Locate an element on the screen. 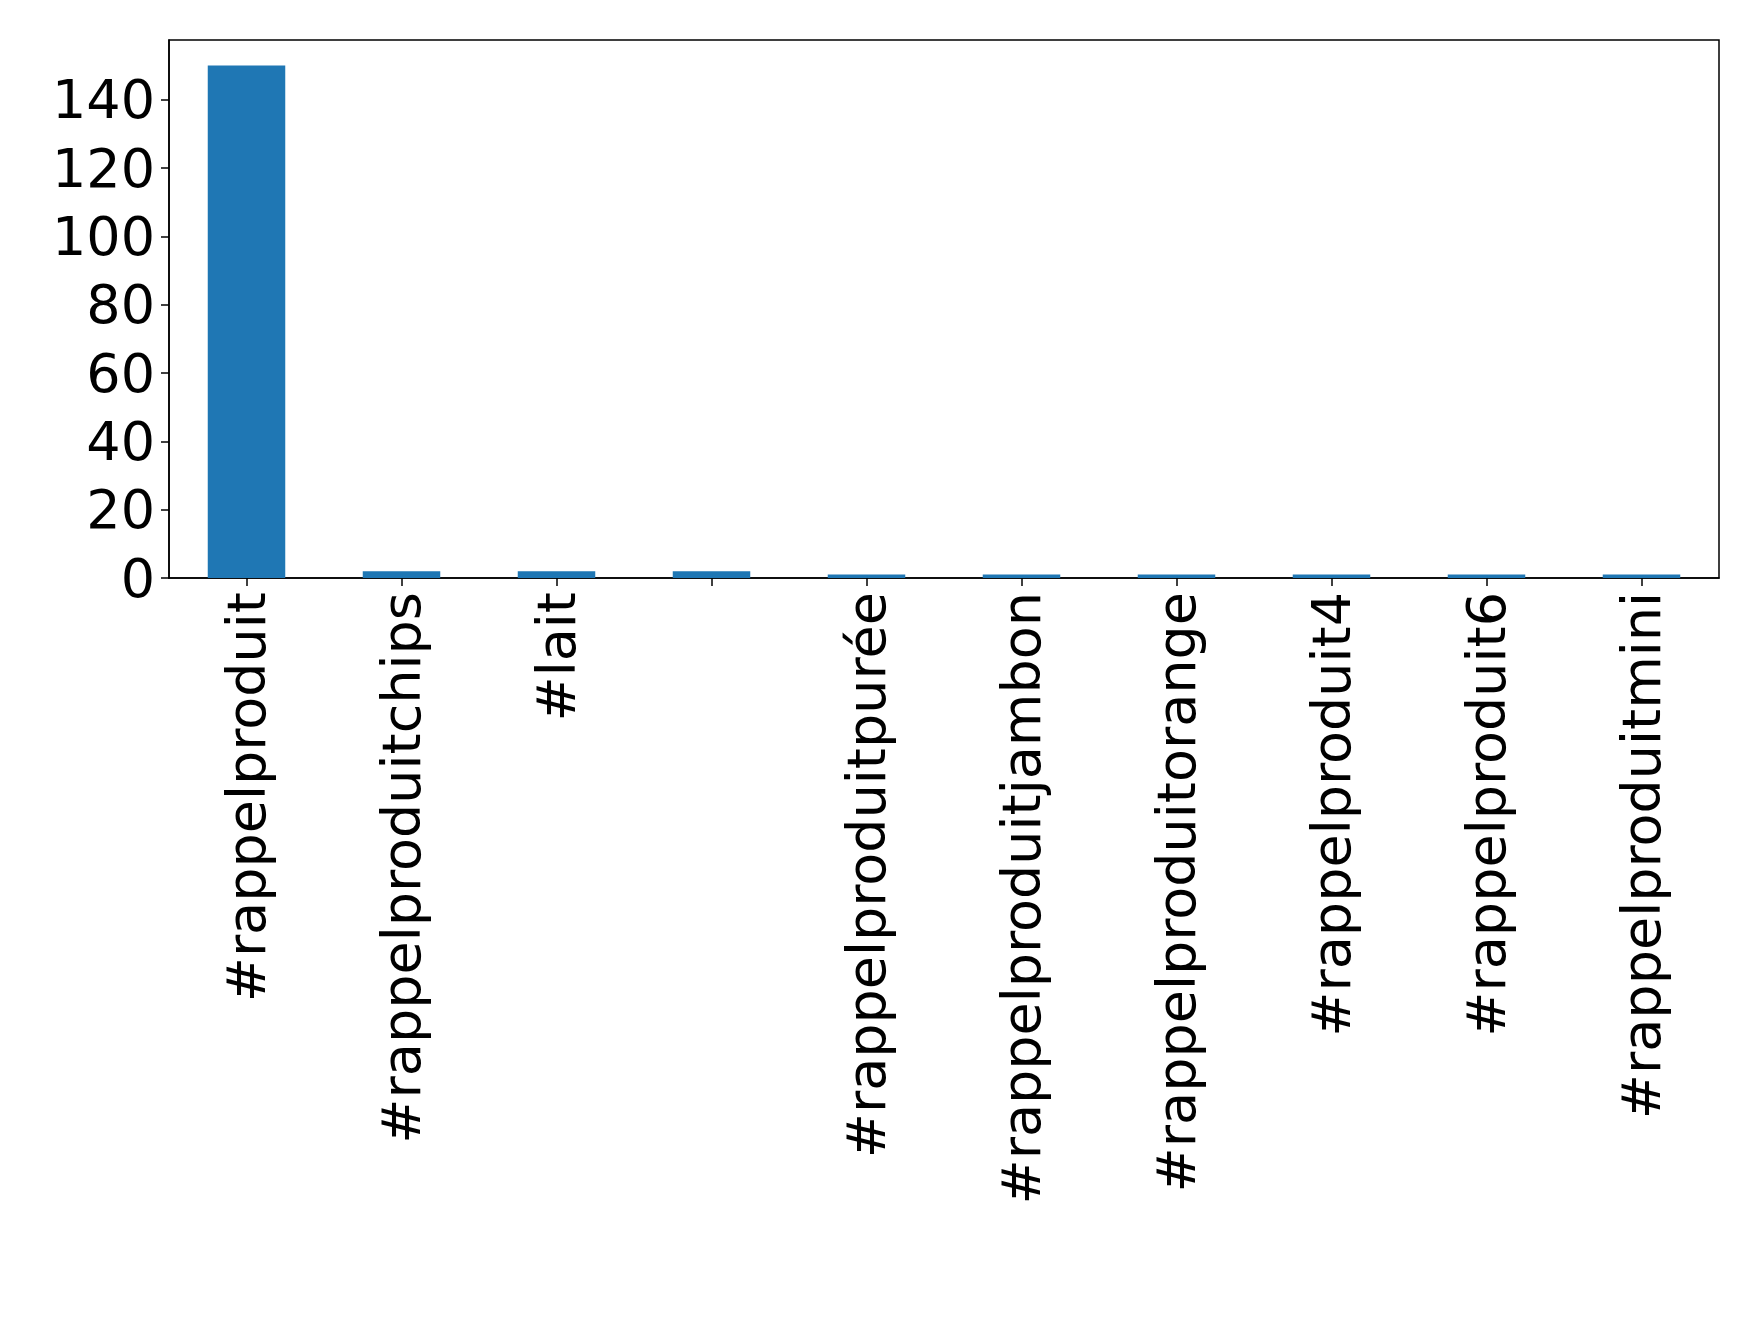 Image resolution: width=1758 pixels, height=1337 pixels. x-tick-label: #rappelproduit is located at coordinates (246, 797).